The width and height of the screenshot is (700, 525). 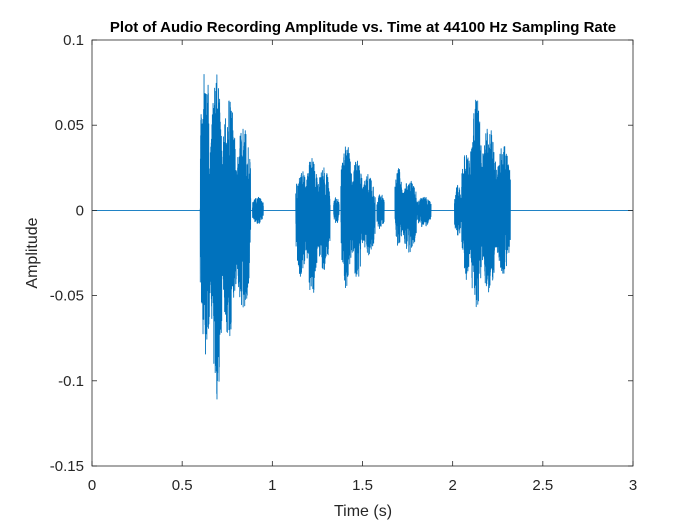 What do you see at coordinates (182, 485) in the screenshot?
I see `x-tick-label-1: 0.5` at bounding box center [182, 485].